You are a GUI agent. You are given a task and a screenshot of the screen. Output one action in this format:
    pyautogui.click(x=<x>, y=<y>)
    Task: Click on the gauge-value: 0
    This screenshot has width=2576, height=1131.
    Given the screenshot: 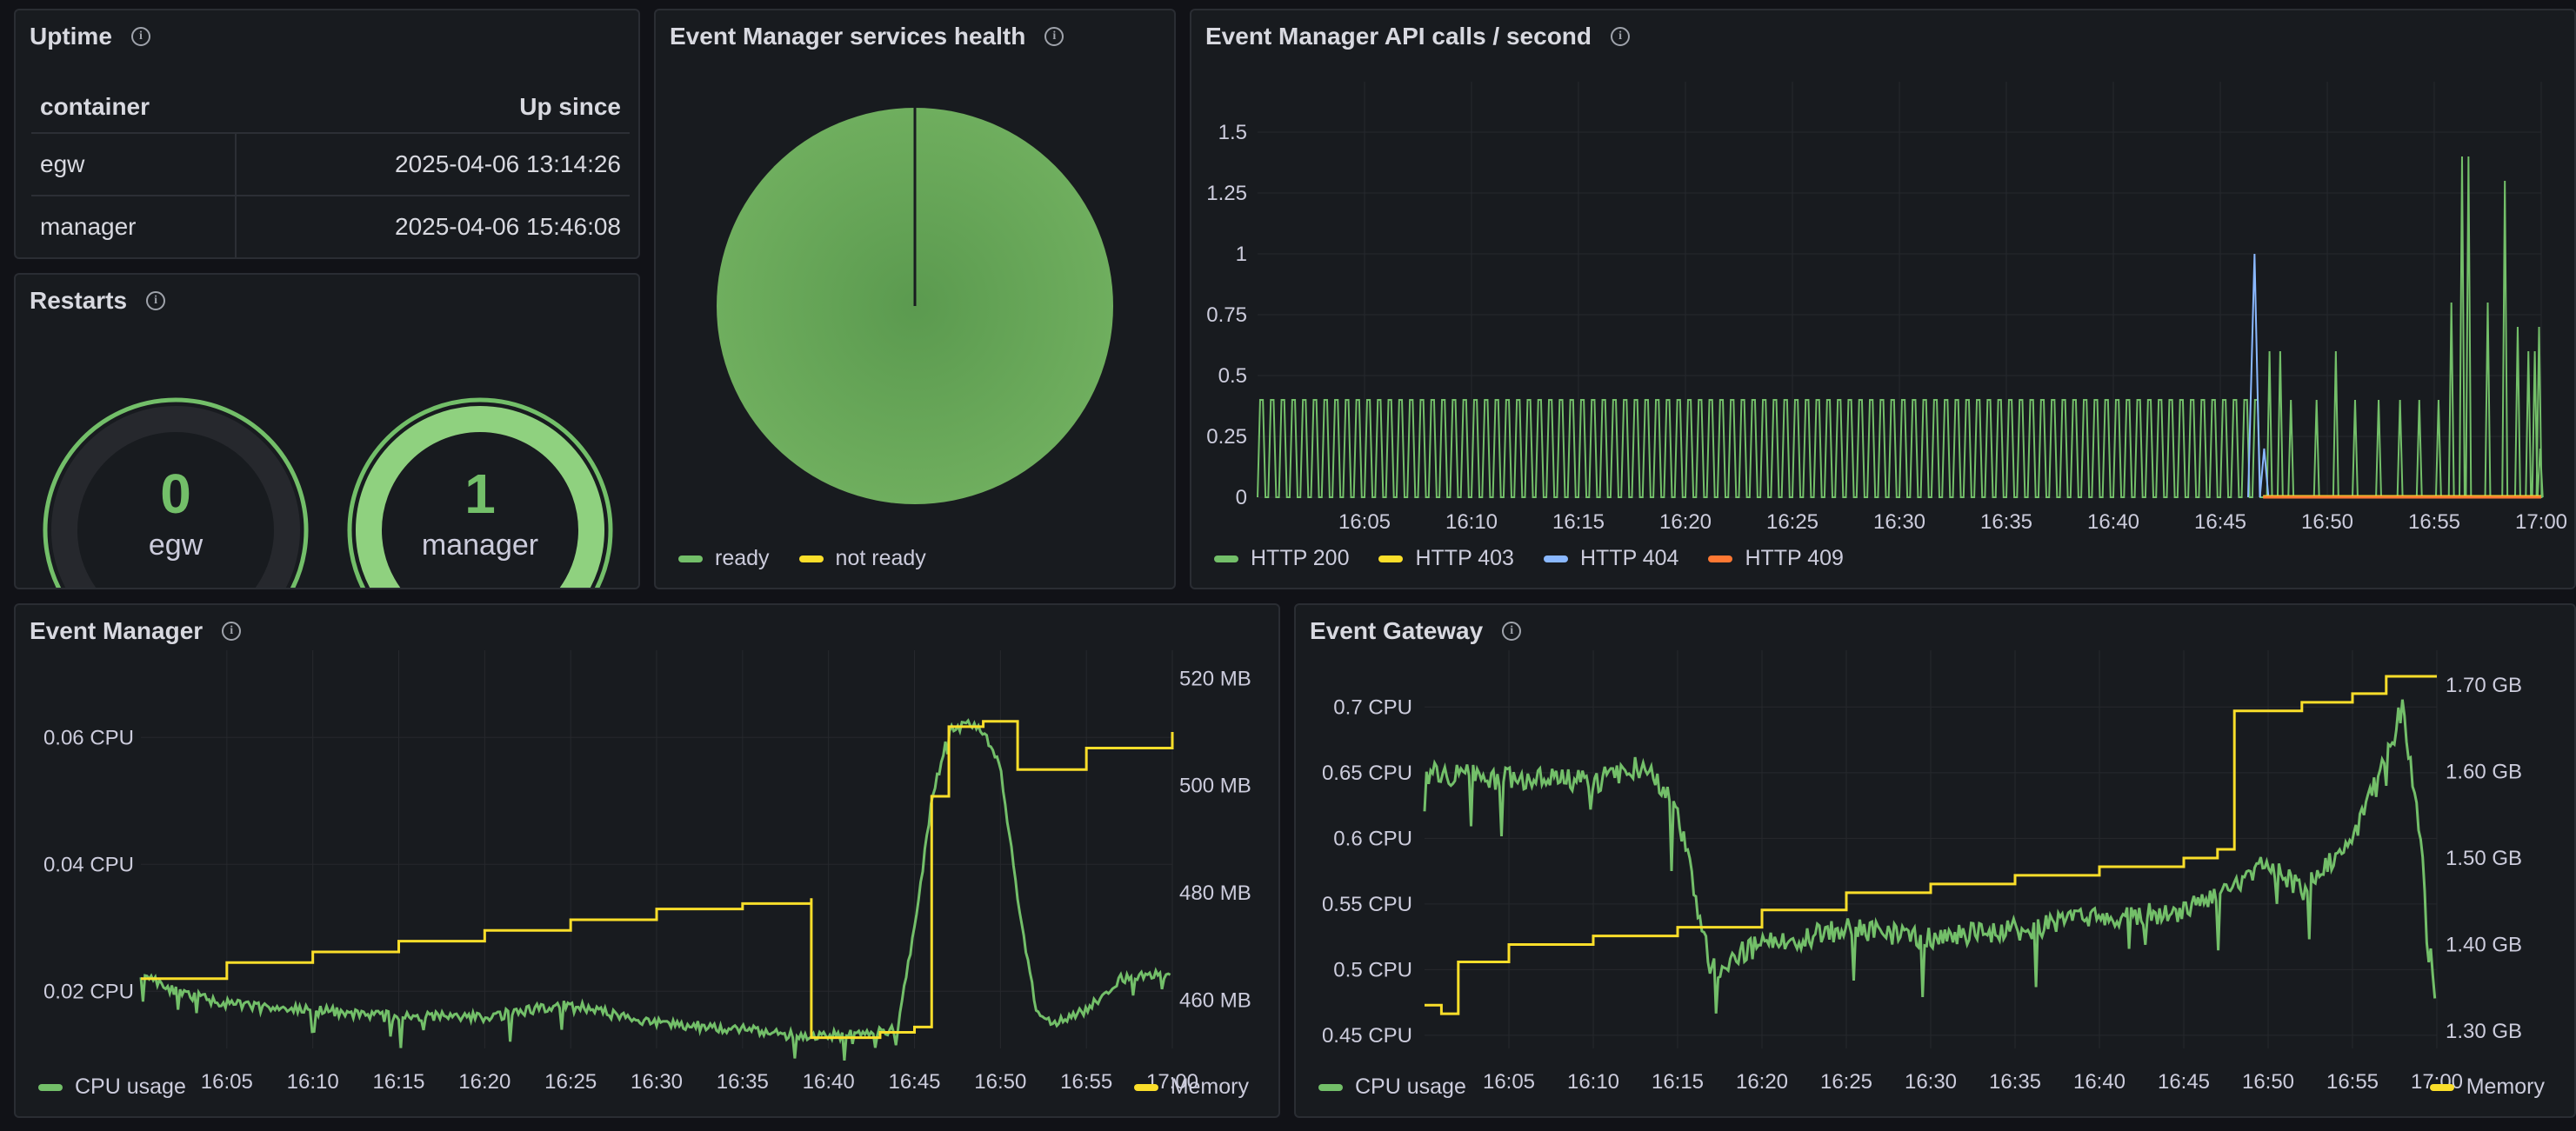 What is the action you would take?
    pyautogui.click(x=175, y=494)
    